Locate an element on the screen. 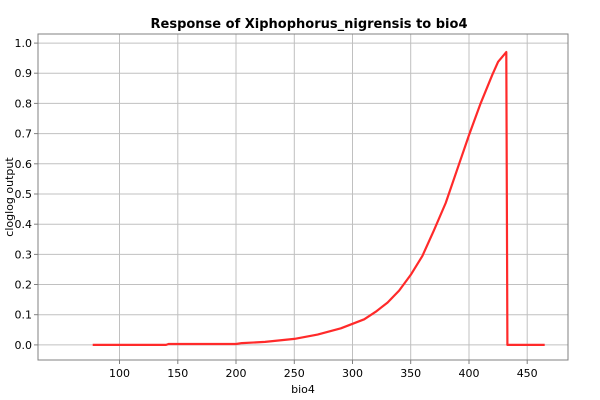 This screenshot has width=600, height=400. y-tick-label: 0.5 is located at coordinates (24, 194).